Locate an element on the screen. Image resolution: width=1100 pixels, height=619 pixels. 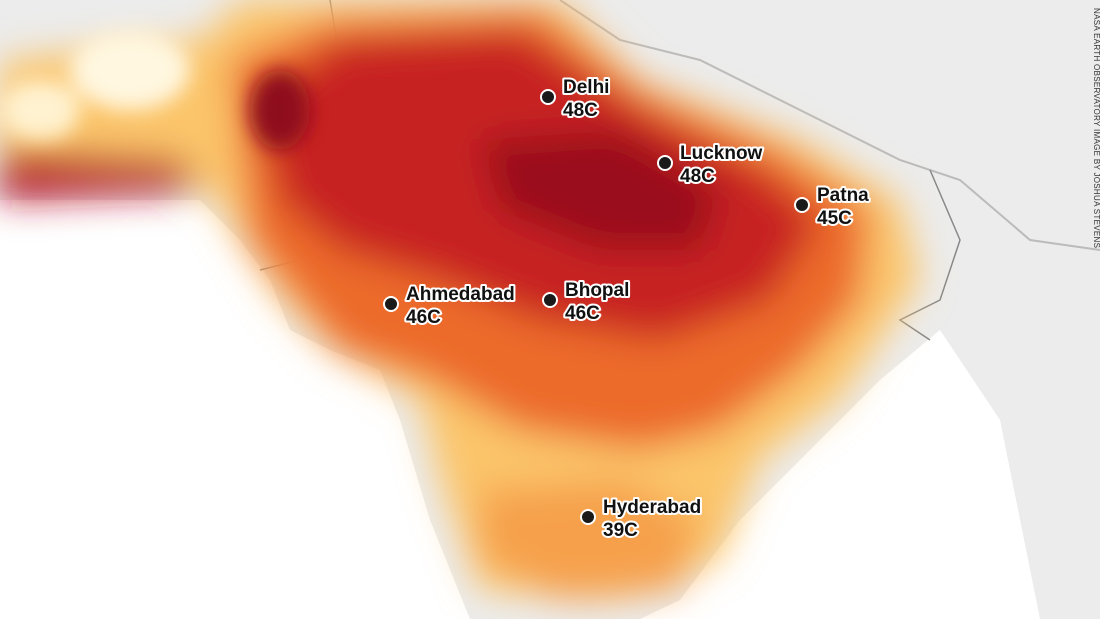
city-name: Bhopal is located at coordinates (597, 290).